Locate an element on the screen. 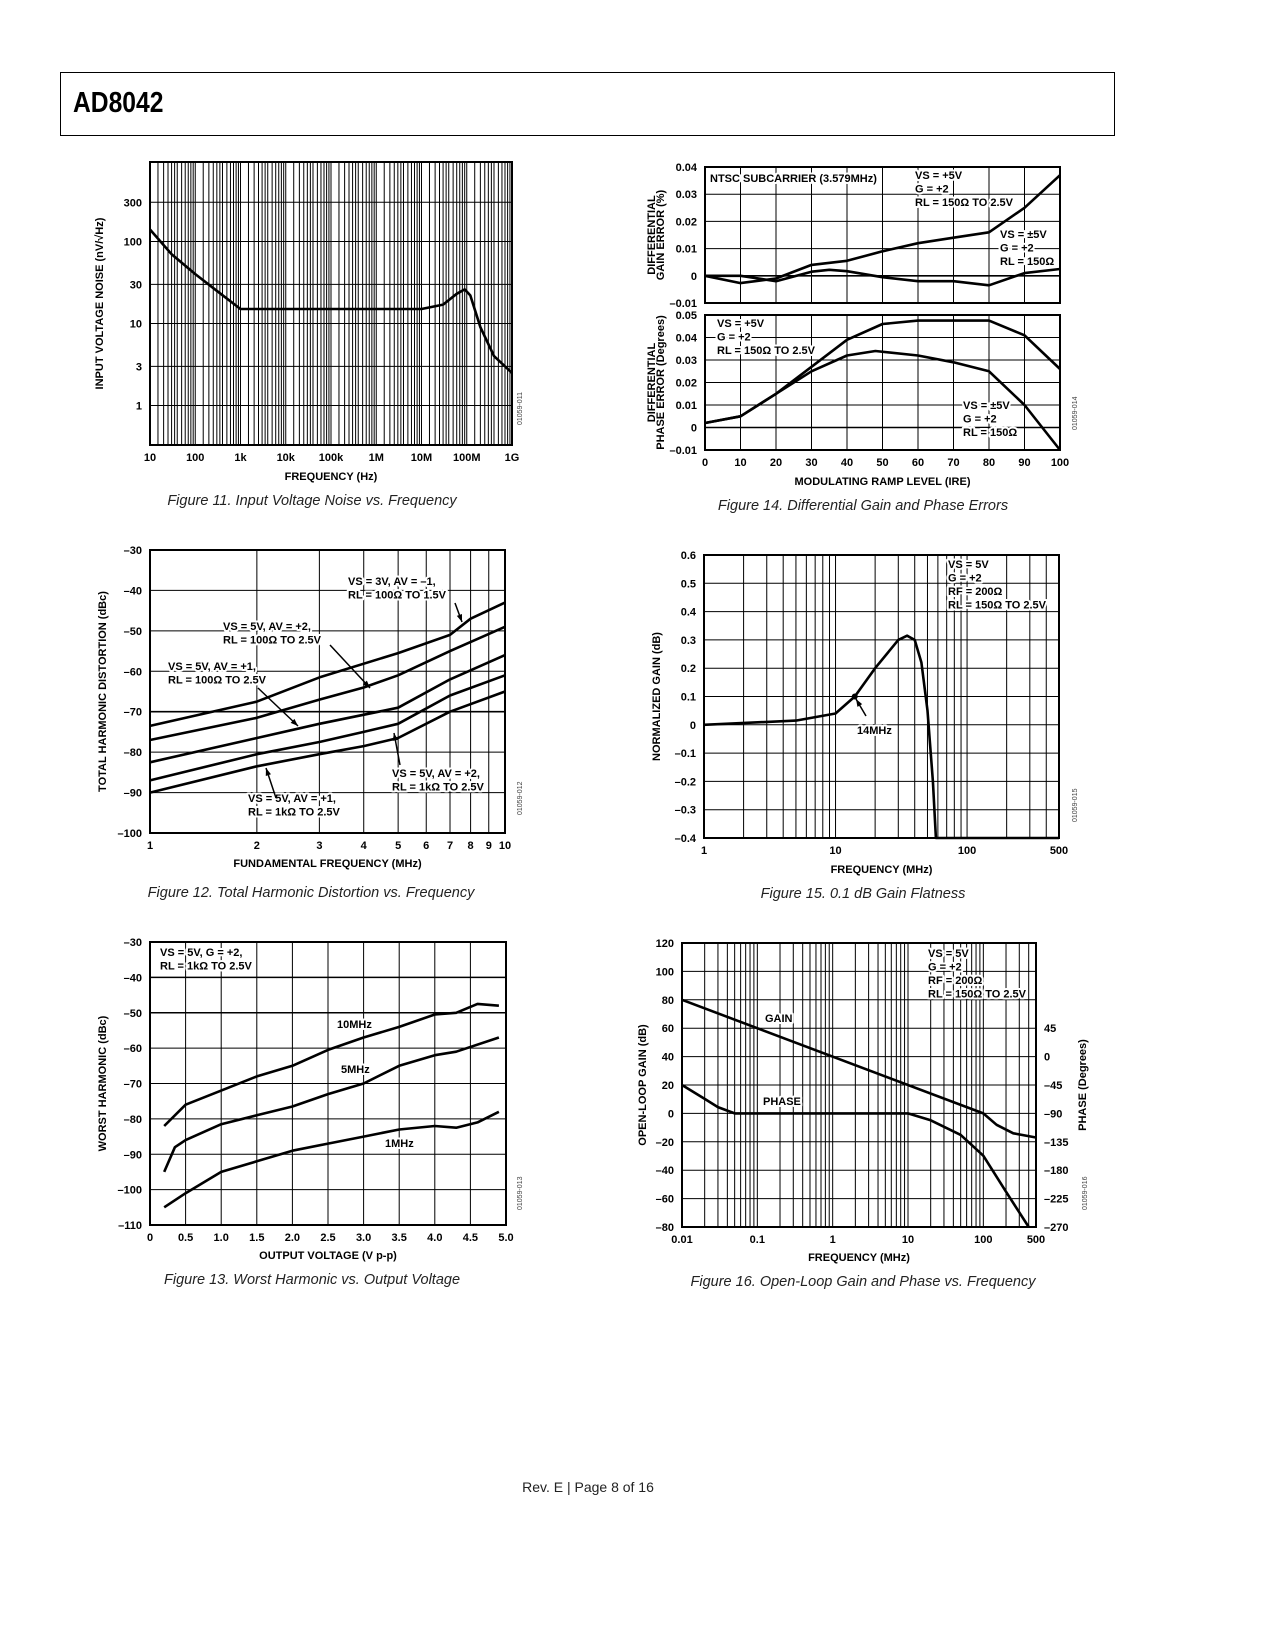  page-footer: Rev. E | Page 8 of 16 is located at coordinates (588, 1487).